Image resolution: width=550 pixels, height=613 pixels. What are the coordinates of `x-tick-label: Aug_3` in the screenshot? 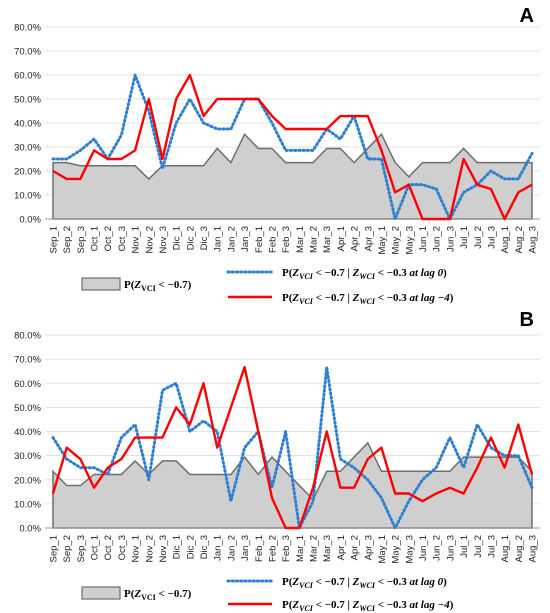 It's located at (533, 548).